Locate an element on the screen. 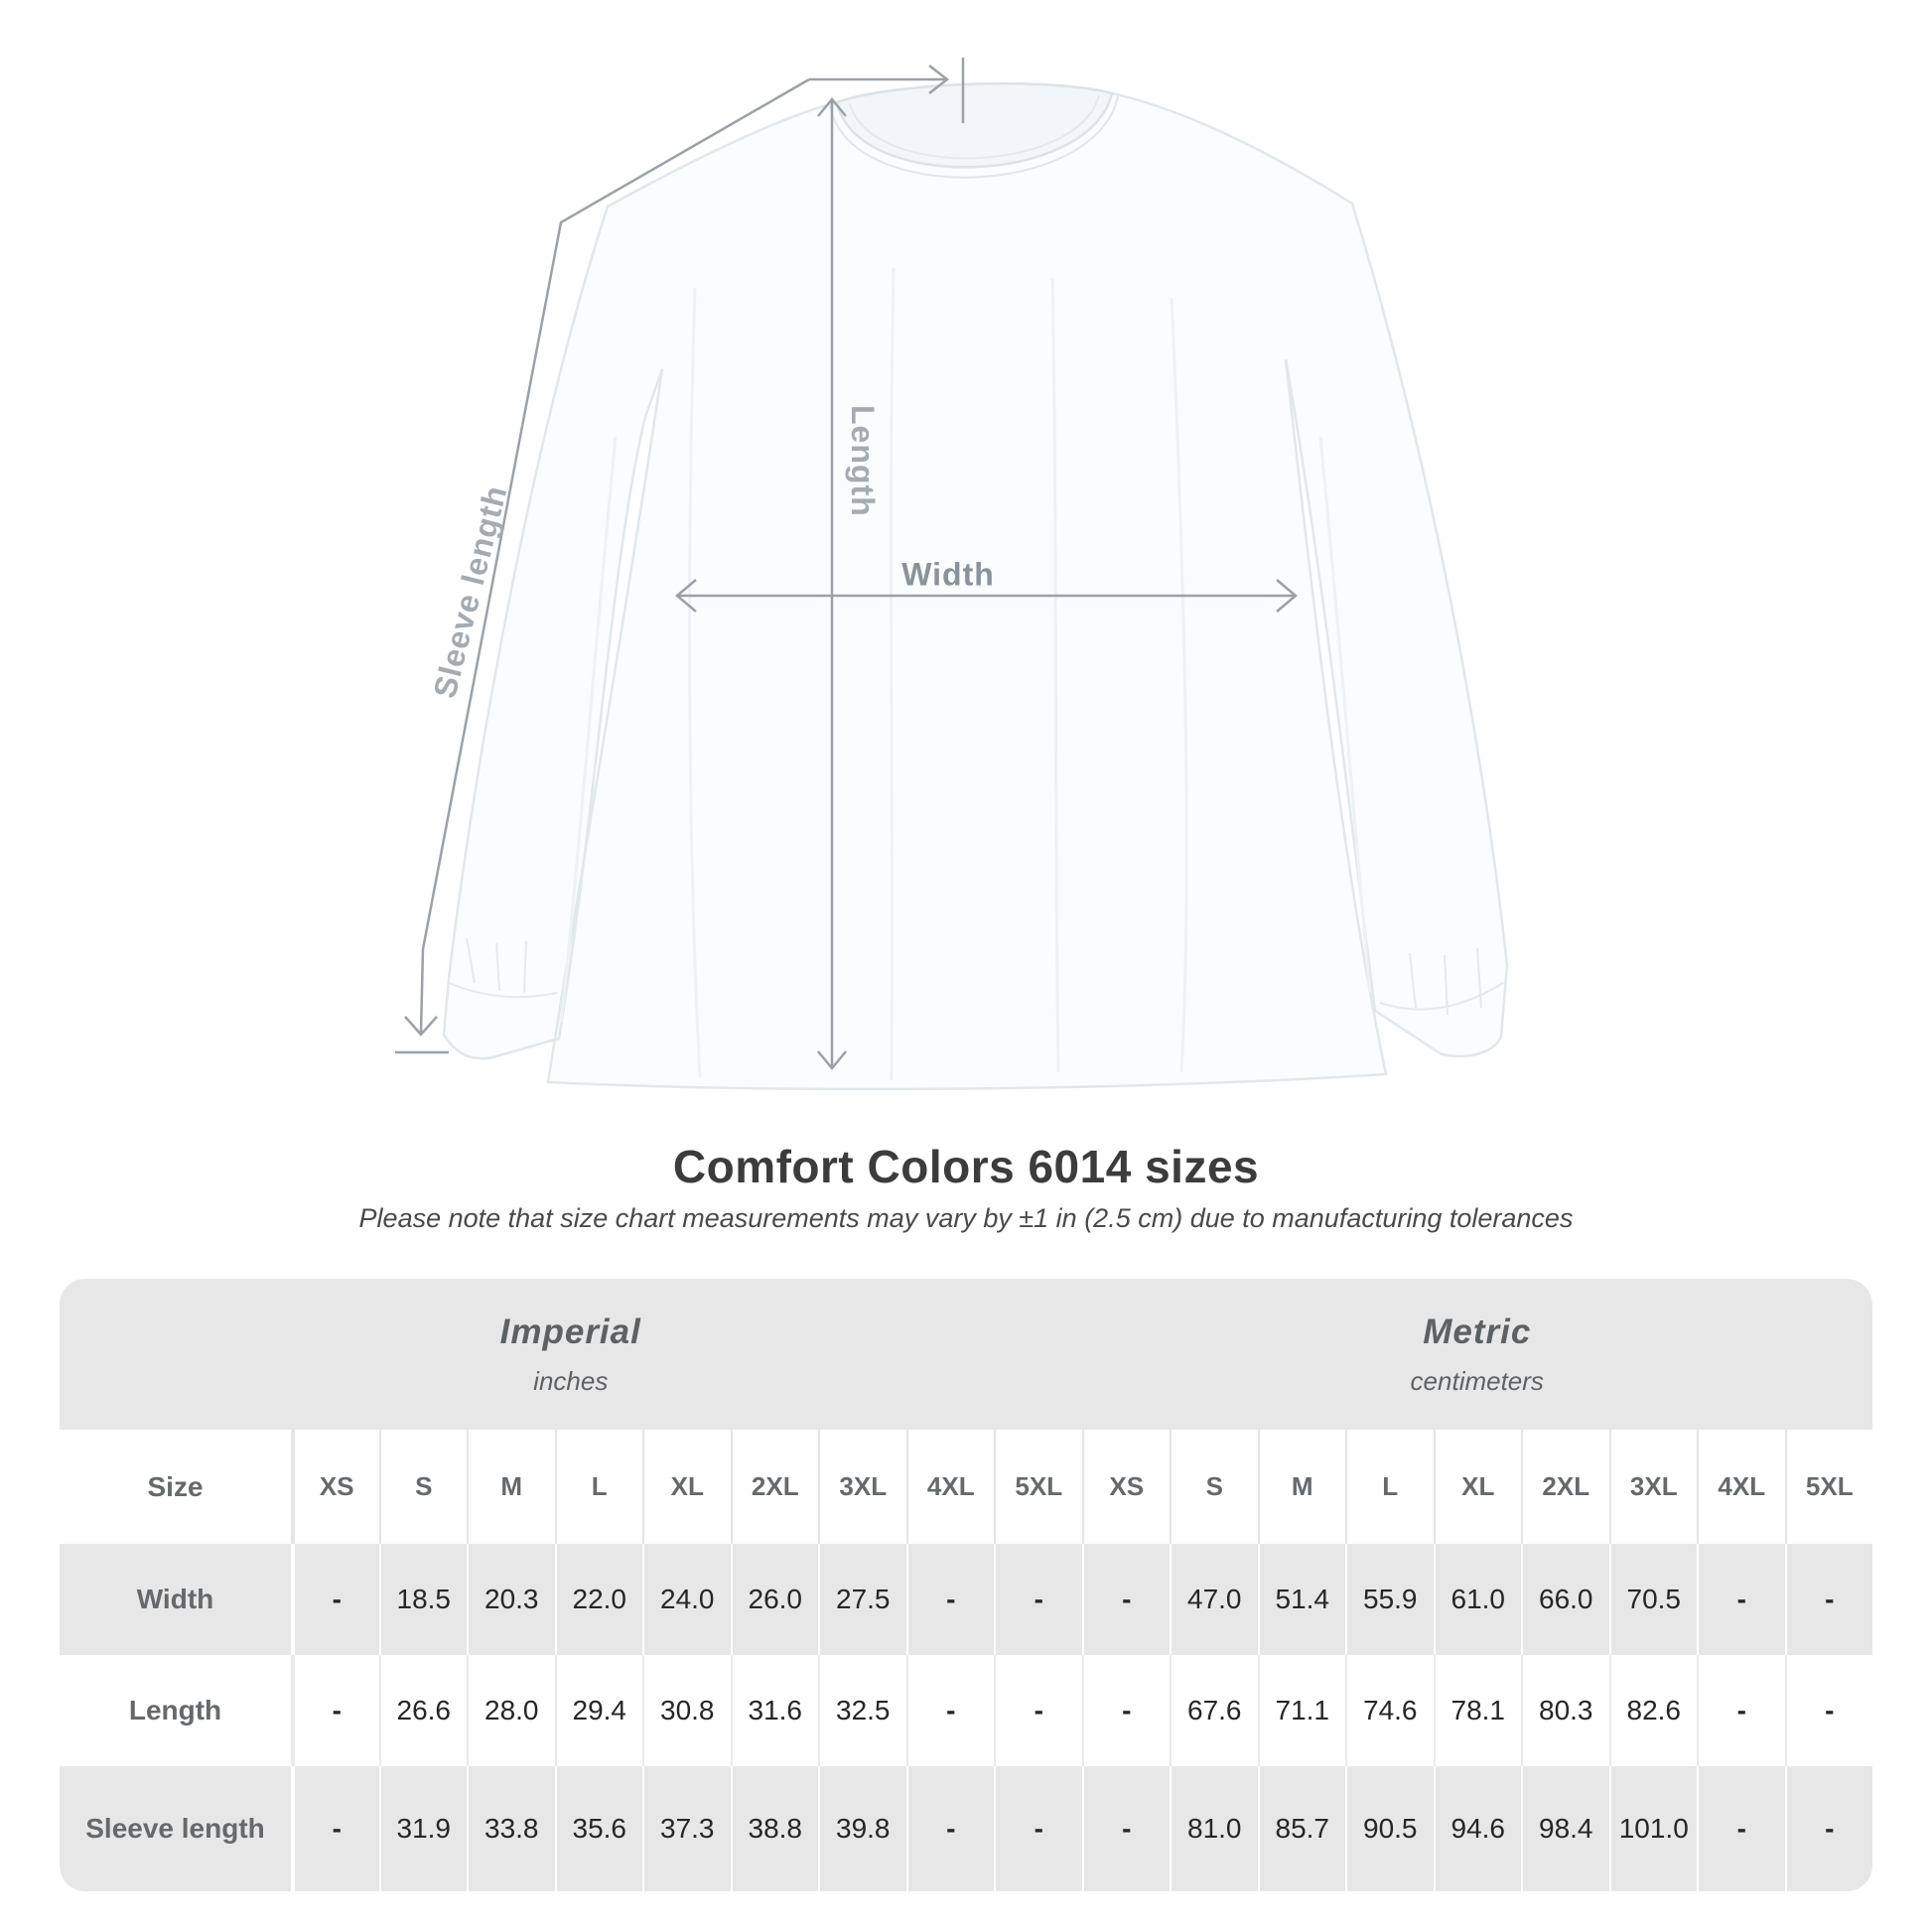 Image resolution: width=1932 pixels, height=1932 pixels. measurement-cell: 80.3 is located at coordinates (1565, 1711).